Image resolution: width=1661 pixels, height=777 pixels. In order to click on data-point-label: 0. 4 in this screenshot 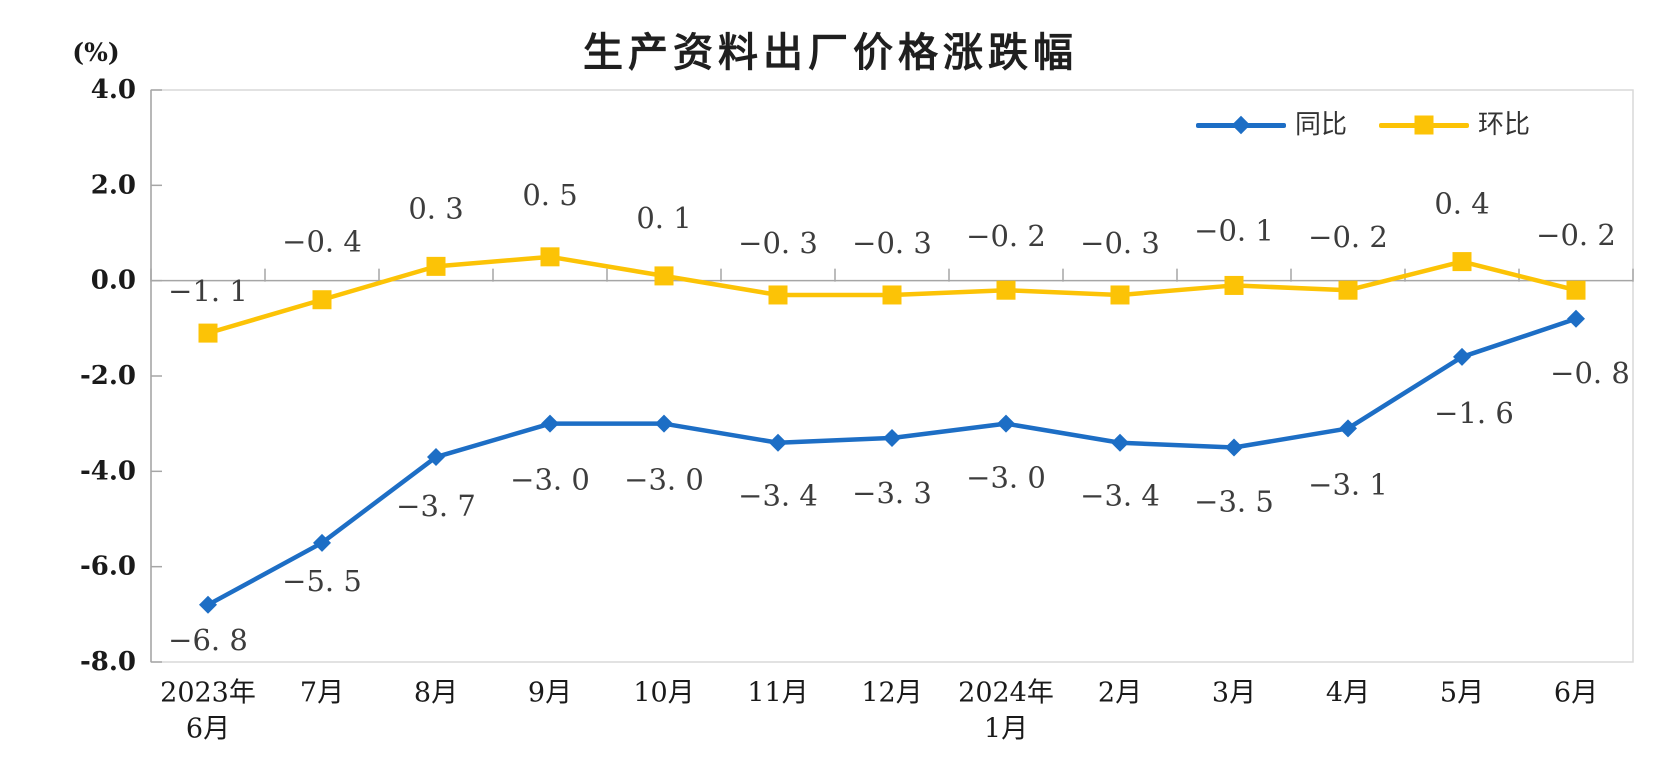, I will do `click(1461, 204)`.